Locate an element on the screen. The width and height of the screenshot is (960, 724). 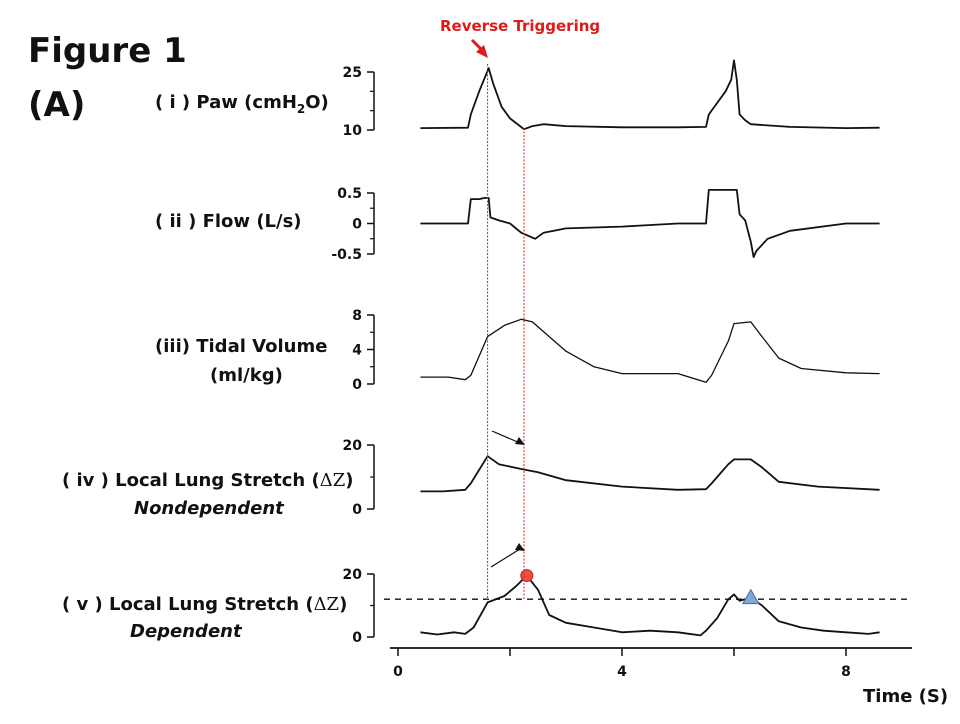
panel-4-y-tick-label: 0 is located at coordinates (357, 510).